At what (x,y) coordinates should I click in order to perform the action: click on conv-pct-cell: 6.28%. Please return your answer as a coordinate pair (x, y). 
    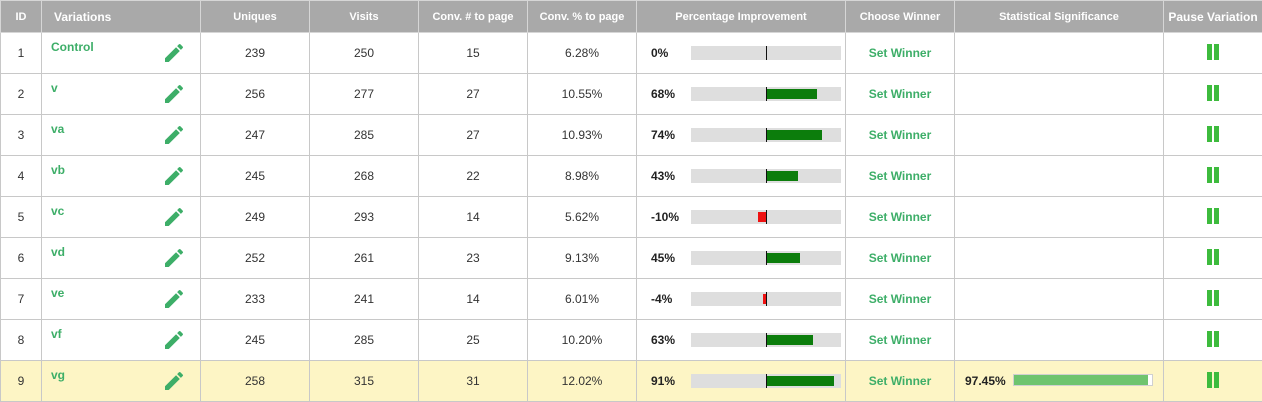
    Looking at the image, I should click on (582, 53).